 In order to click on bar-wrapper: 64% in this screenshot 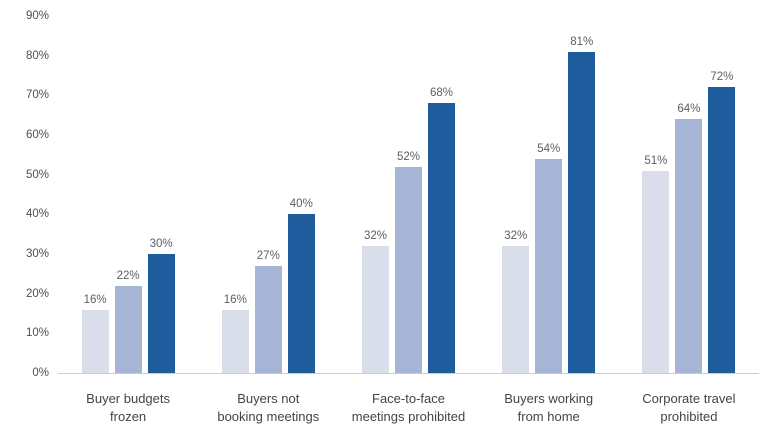, I will do `click(689, 194)`.